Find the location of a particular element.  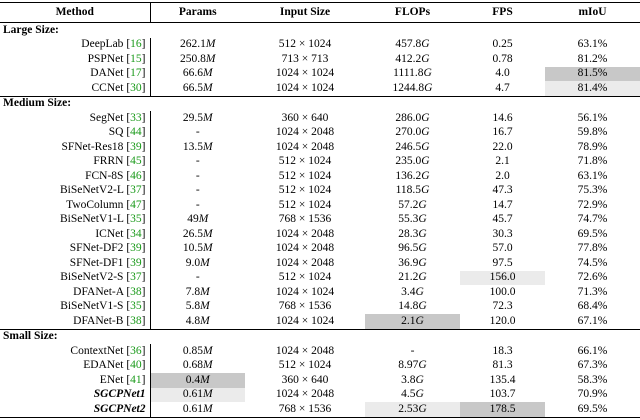

flops-value: 3.8 is located at coordinates (408, 379).